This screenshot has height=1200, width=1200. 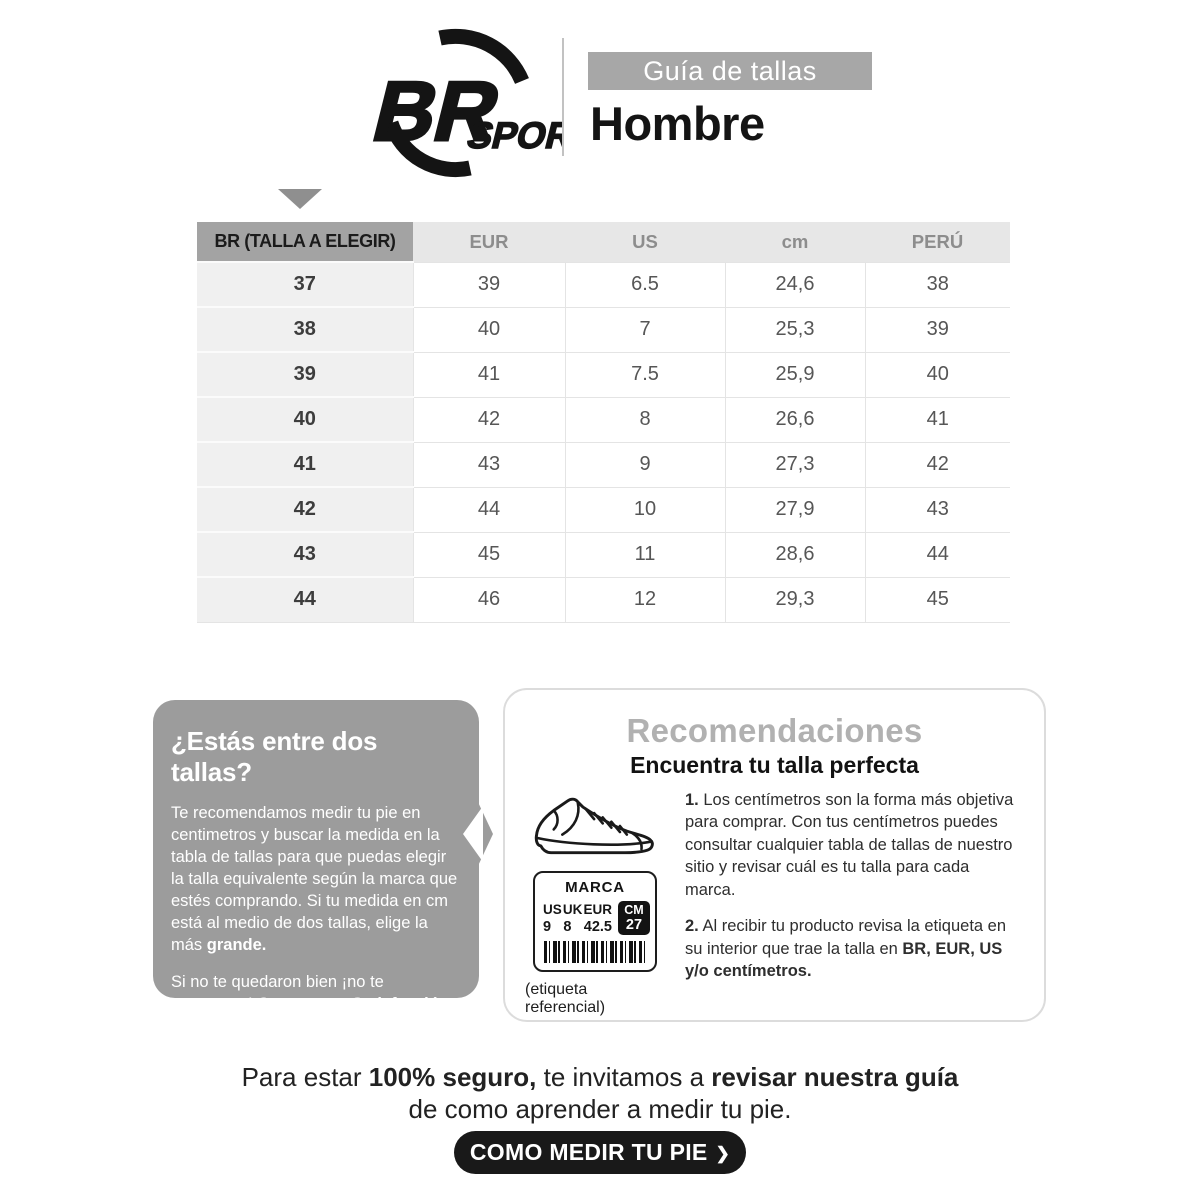 I want to click on cell-us: 7, so click(x=644, y=329).